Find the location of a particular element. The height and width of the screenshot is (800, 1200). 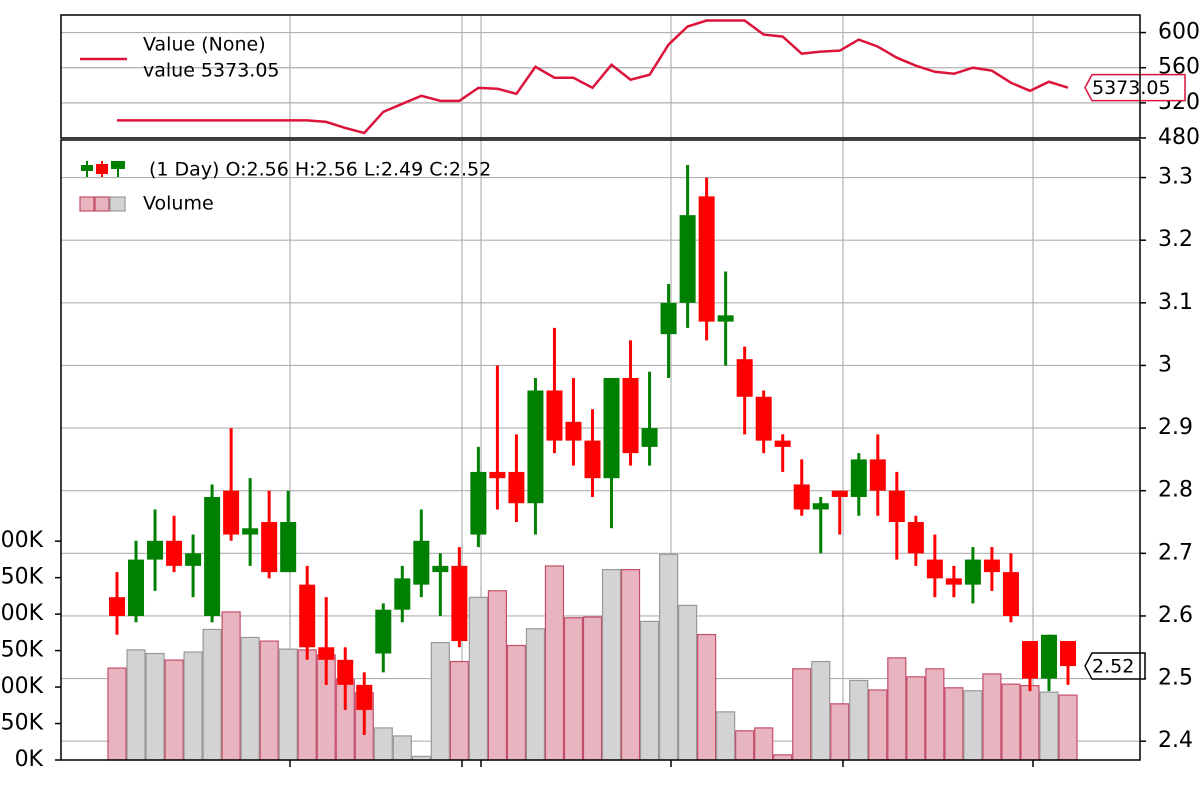

y-tick-label: 2.9 is located at coordinates (1175, 427).